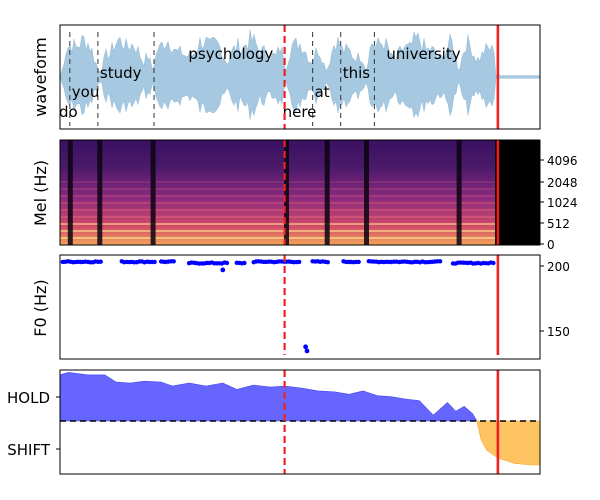  What do you see at coordinates (230, 54) in the screenshot?
I see `word-label: psychology` at bounding box center [230, 54].